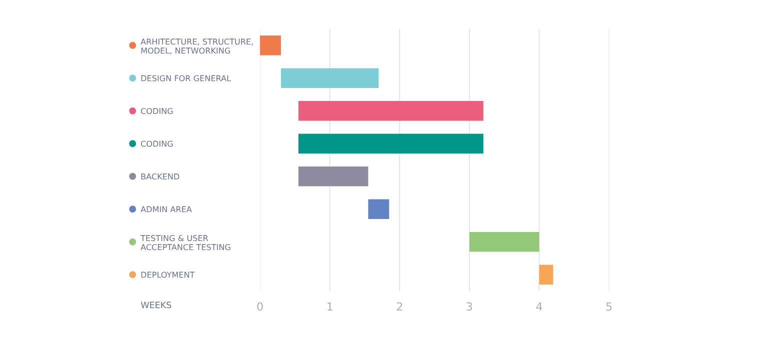 This screenshot has height=347, width=768. I want to click on y-tick-label: ADMIN AREA, so click(166, 209).